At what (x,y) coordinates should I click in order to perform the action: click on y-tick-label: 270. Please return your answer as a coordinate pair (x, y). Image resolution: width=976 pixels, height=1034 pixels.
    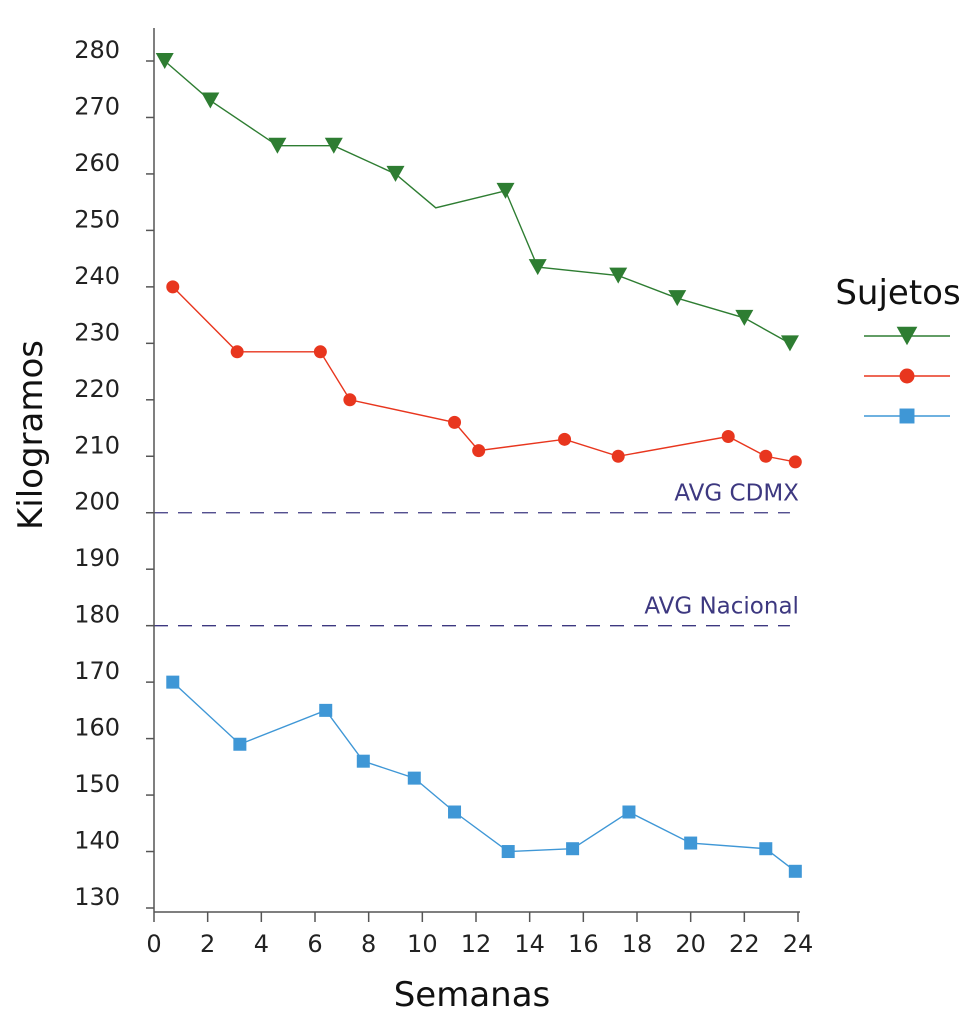
    Looking at the image, I should click on (97, 106).